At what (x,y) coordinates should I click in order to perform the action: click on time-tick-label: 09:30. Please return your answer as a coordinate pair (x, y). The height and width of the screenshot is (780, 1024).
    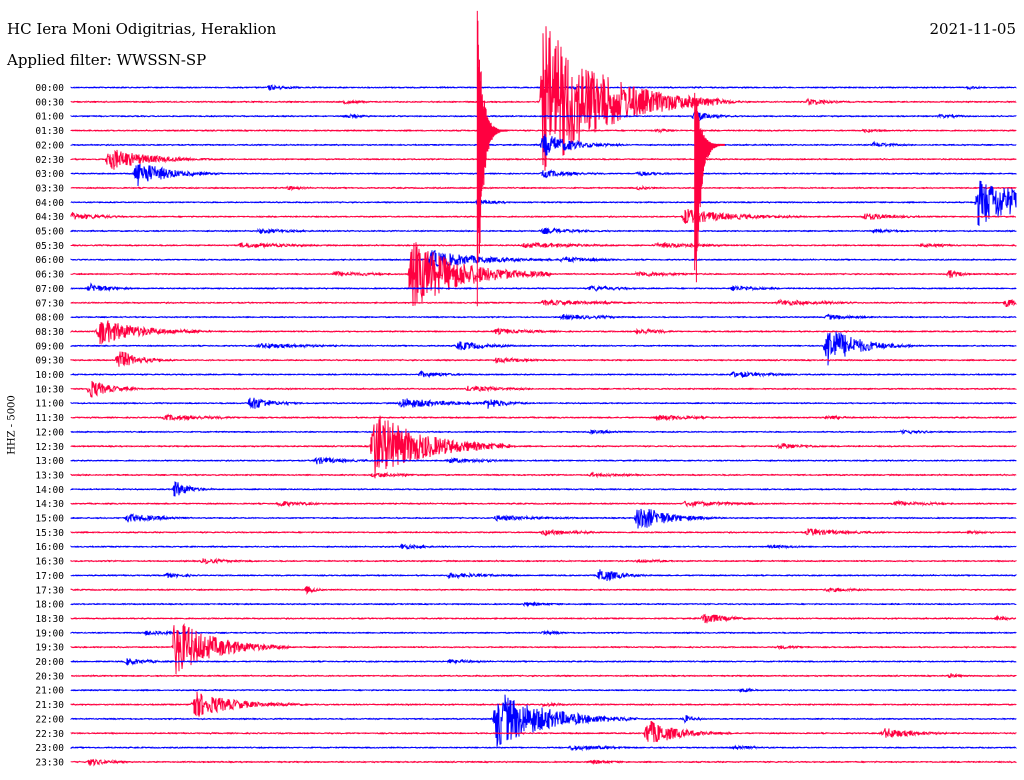
    Looking at the image, I should click on (49, 361).